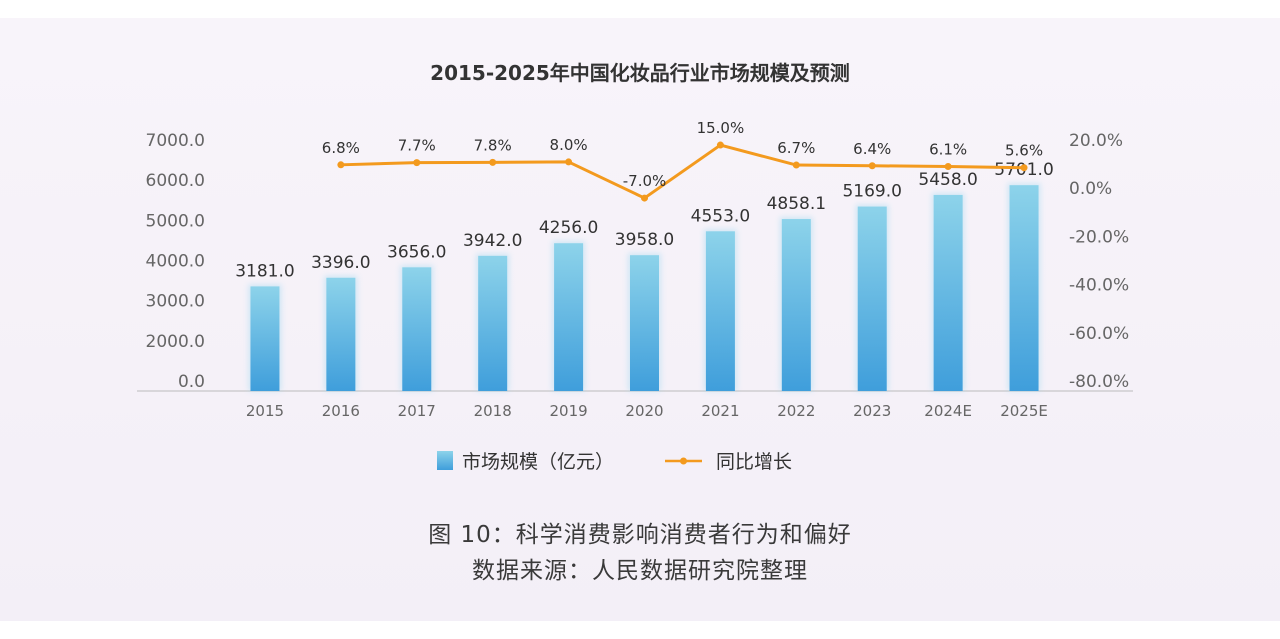 The height and width of the screenshot is (639, 1280). Describe the element at coordinates (1099, 382) in the screenshot. I see `y-right-tick-label: -80.0%` at that location.